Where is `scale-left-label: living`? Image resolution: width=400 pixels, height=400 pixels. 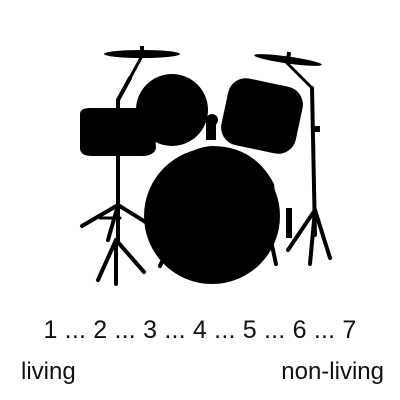 scale-left-label: living is located at coordinates (48, 371).